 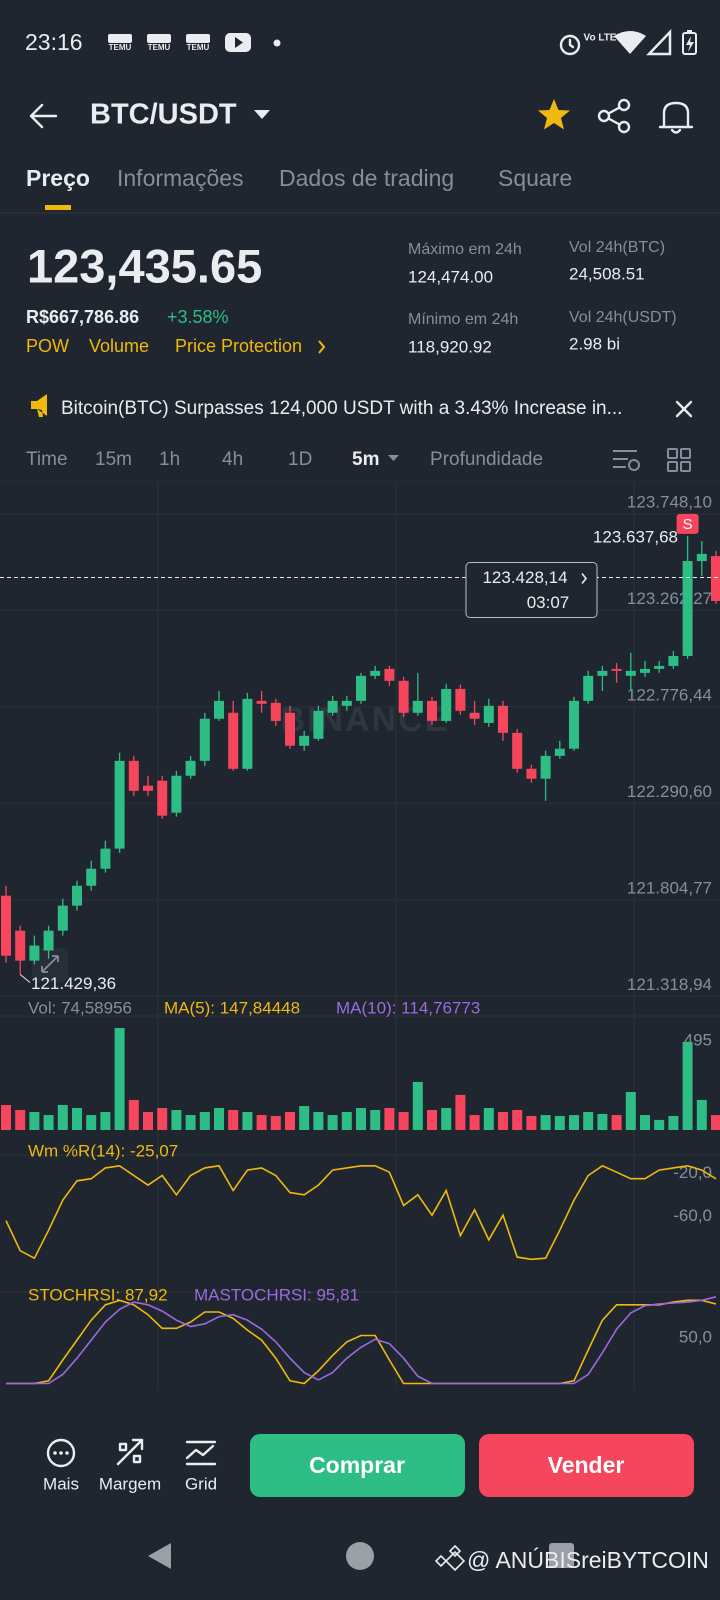 I want to click on tab: Square, so click(x=535, y=178).